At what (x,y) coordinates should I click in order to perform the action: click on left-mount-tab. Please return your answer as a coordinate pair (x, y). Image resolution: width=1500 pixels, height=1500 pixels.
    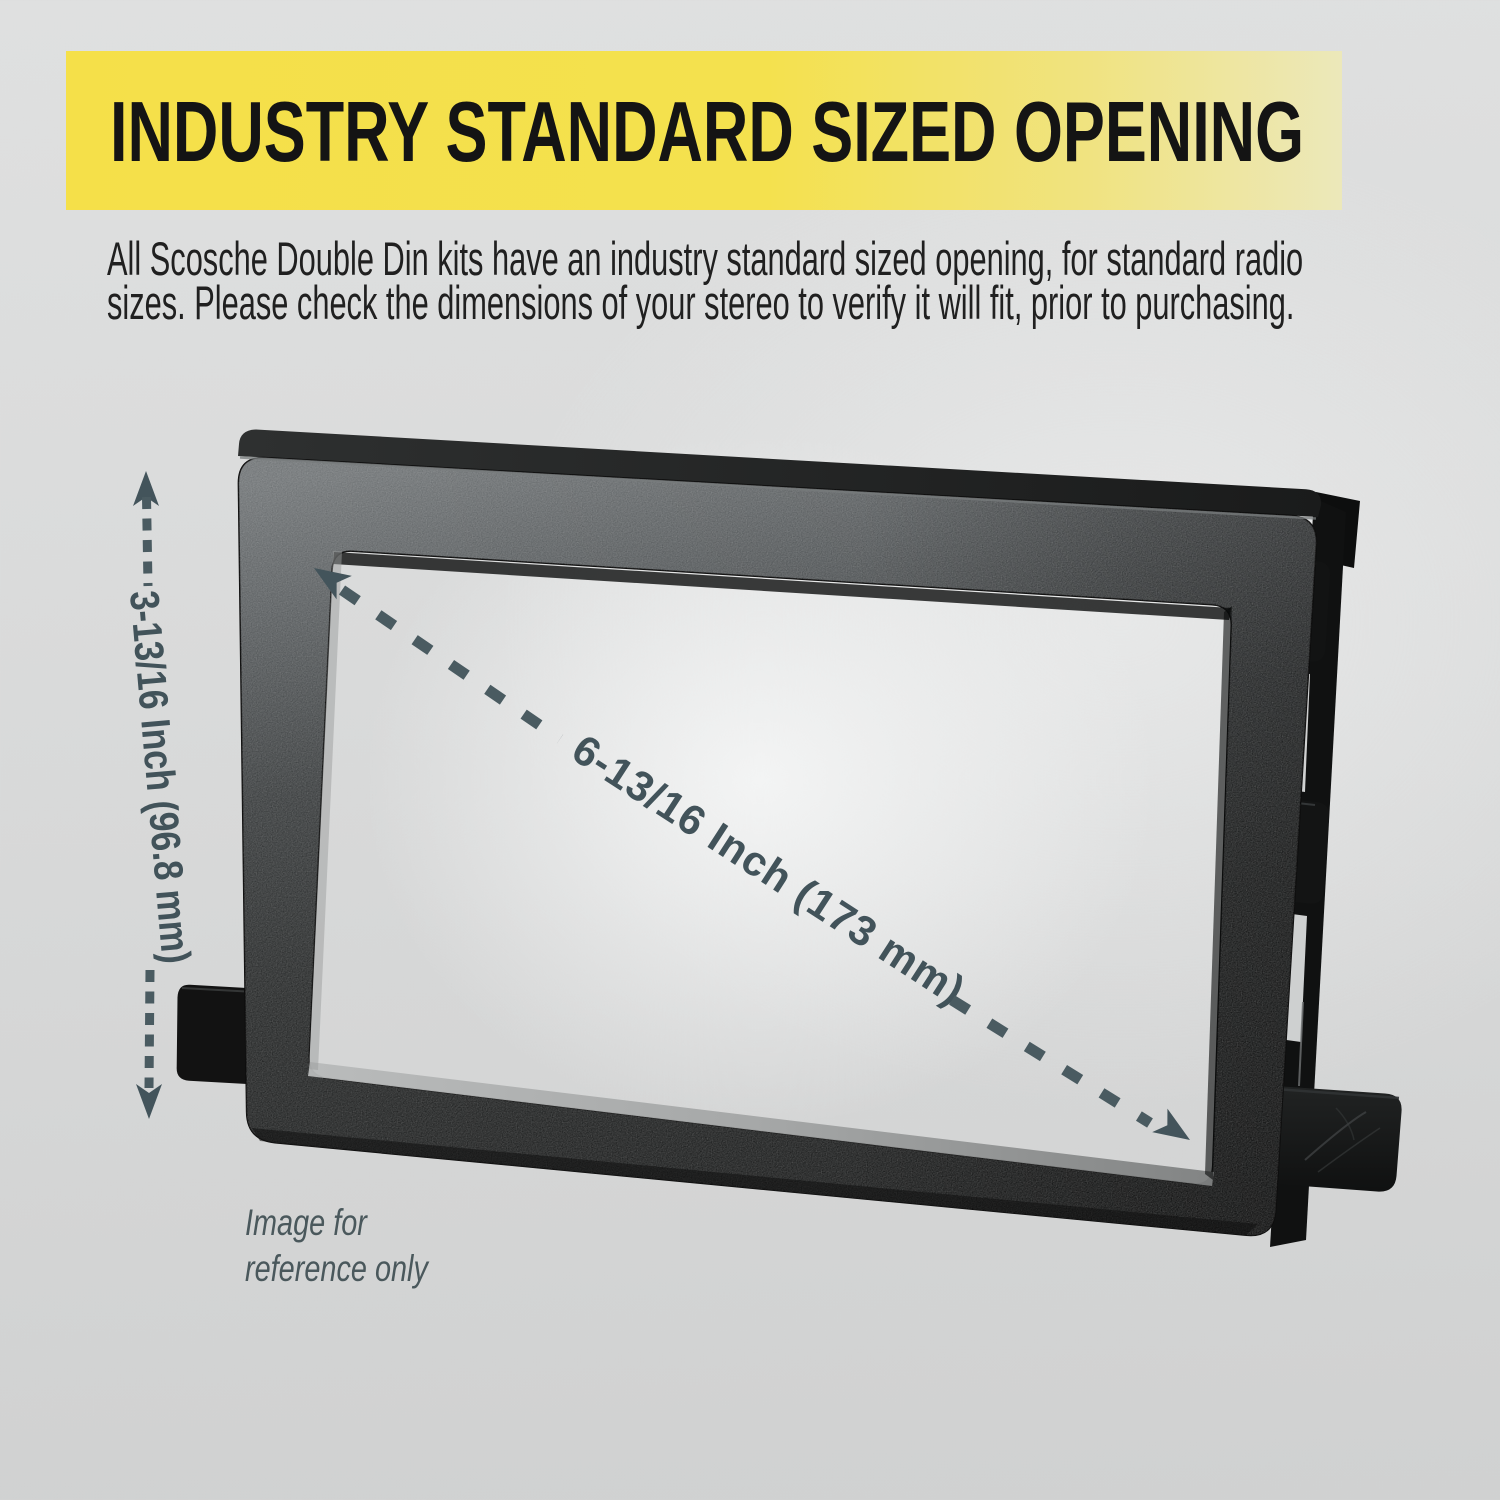
    Looking at the image, I should click on (211, 1034).